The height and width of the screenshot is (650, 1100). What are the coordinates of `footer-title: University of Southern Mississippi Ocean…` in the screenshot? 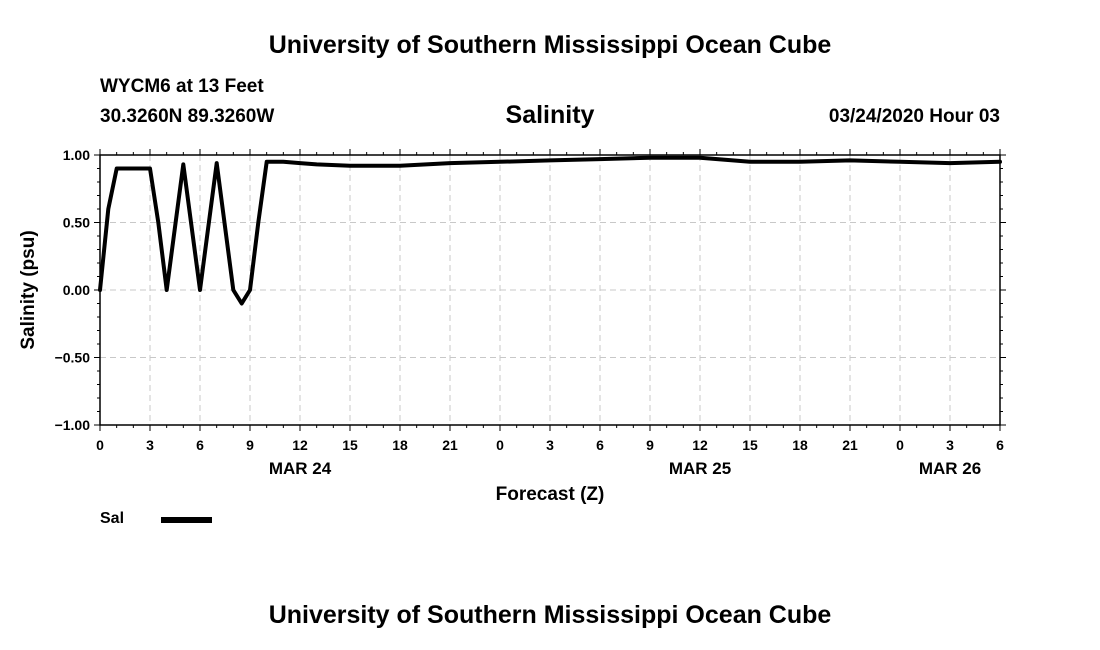 It's located at (550, 615).